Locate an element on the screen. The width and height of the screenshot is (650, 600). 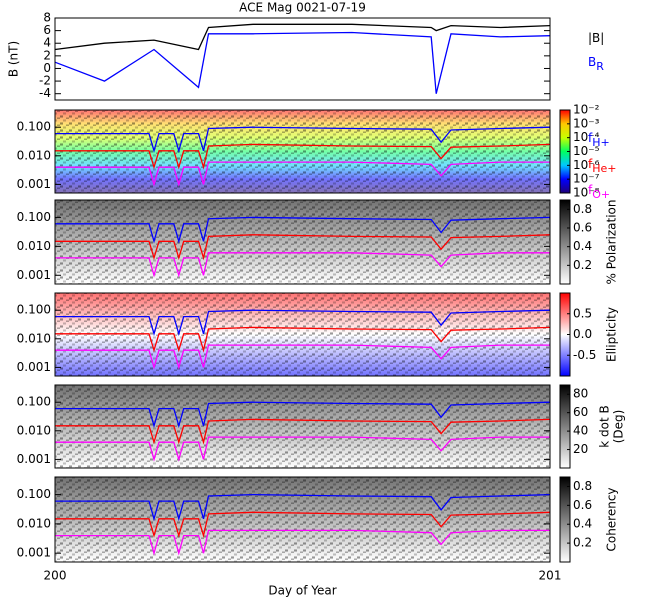
legend-subscript: H+ is located at coordinates (601, 142).